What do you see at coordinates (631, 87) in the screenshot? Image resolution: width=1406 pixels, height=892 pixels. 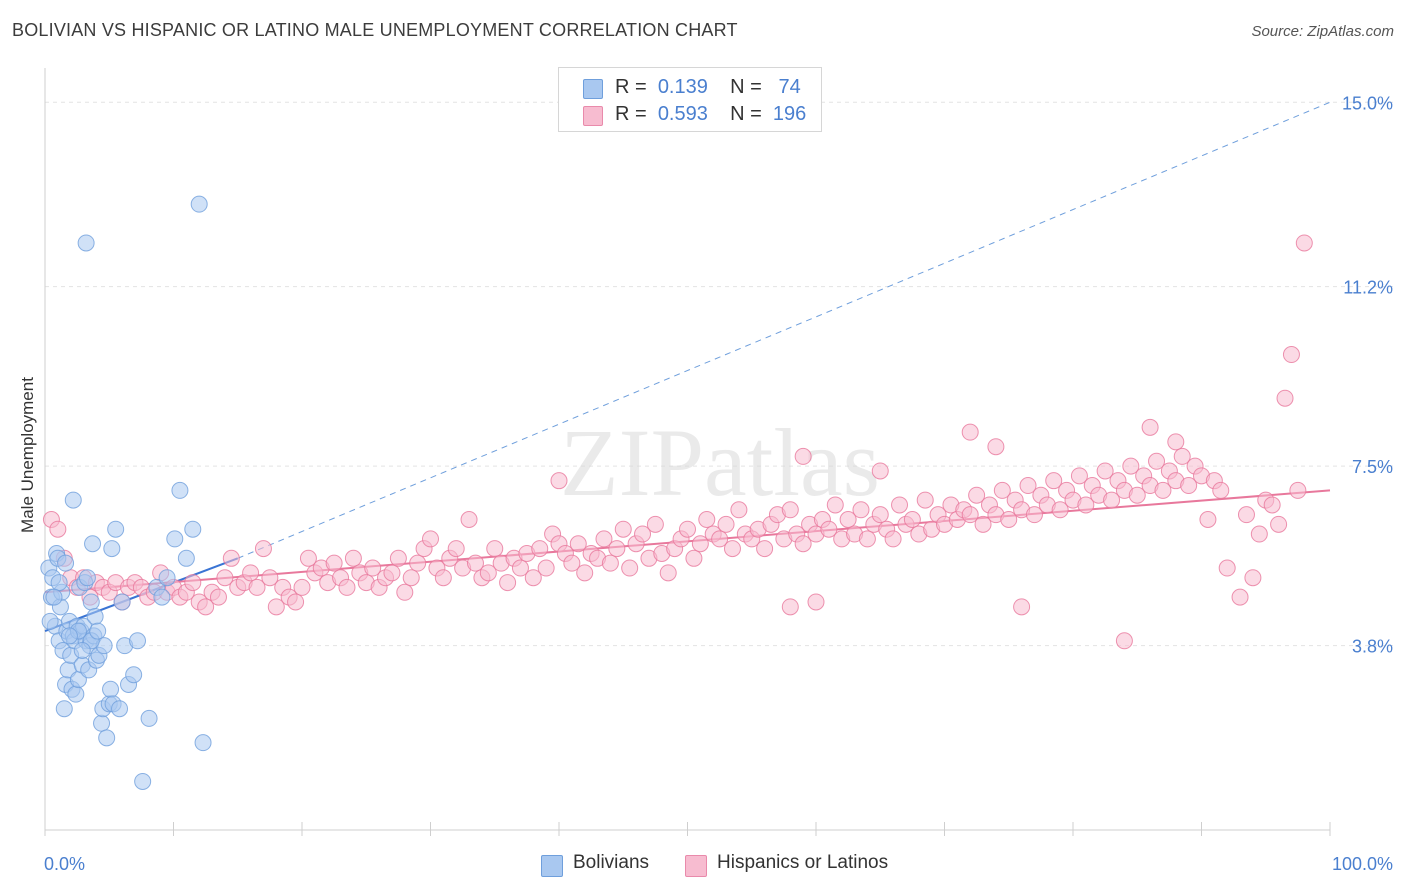 I see `r-label: R =` at bounding box center [631, 87].